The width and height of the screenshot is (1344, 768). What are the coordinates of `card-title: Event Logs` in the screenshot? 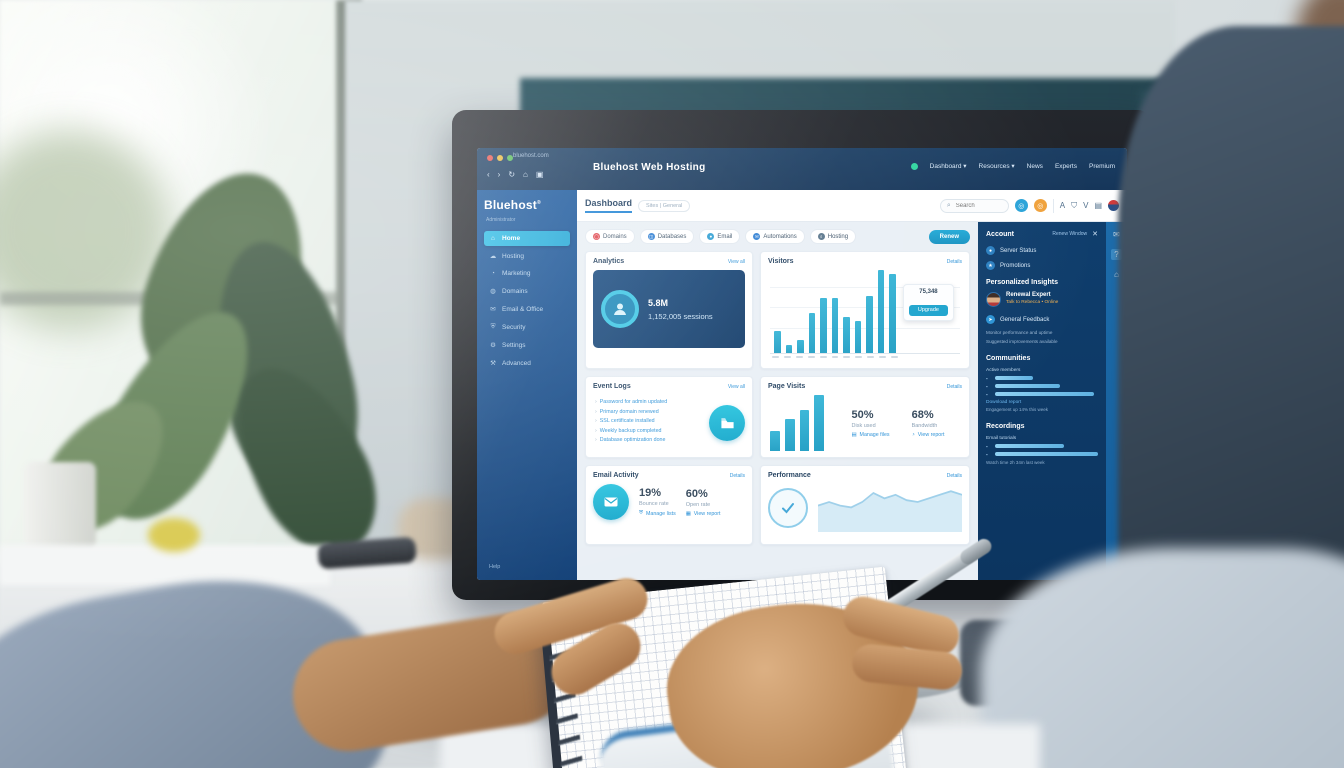 It's located at (612, 386).